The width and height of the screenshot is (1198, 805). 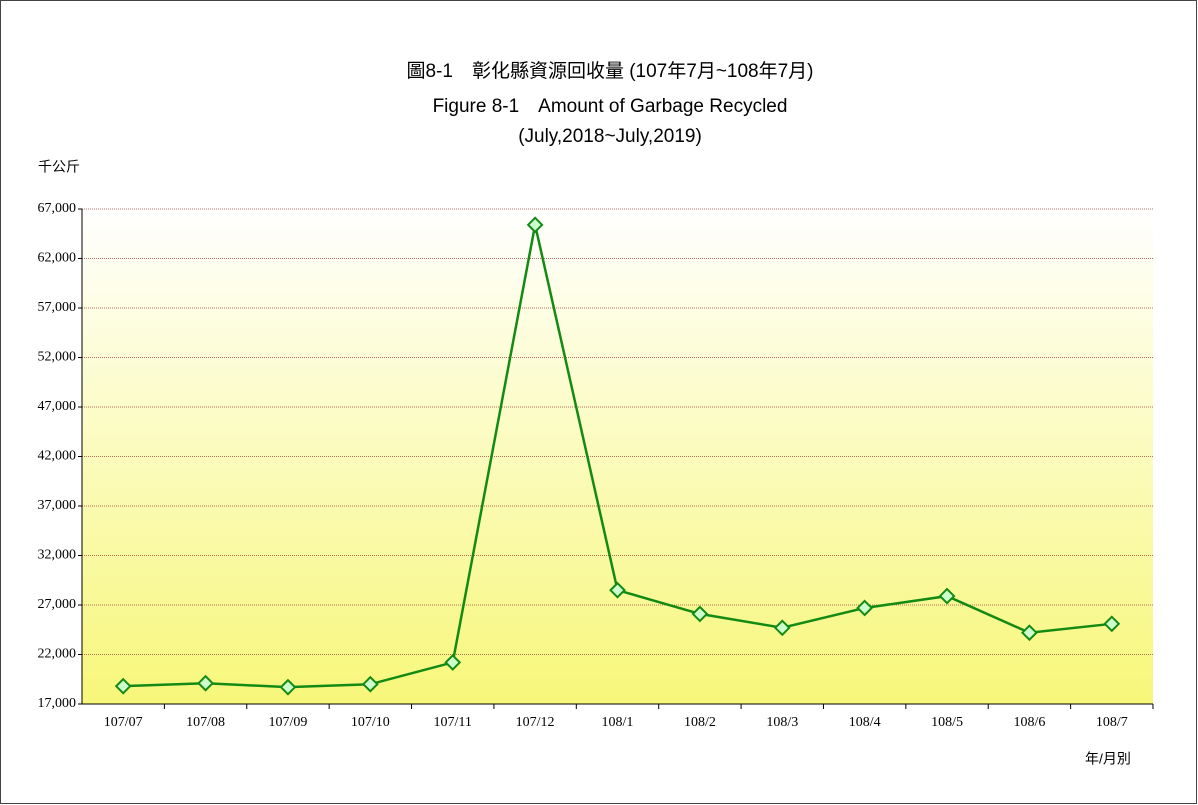 I want to click on y-tick-label: 37,000, so click(x=57, y=505).